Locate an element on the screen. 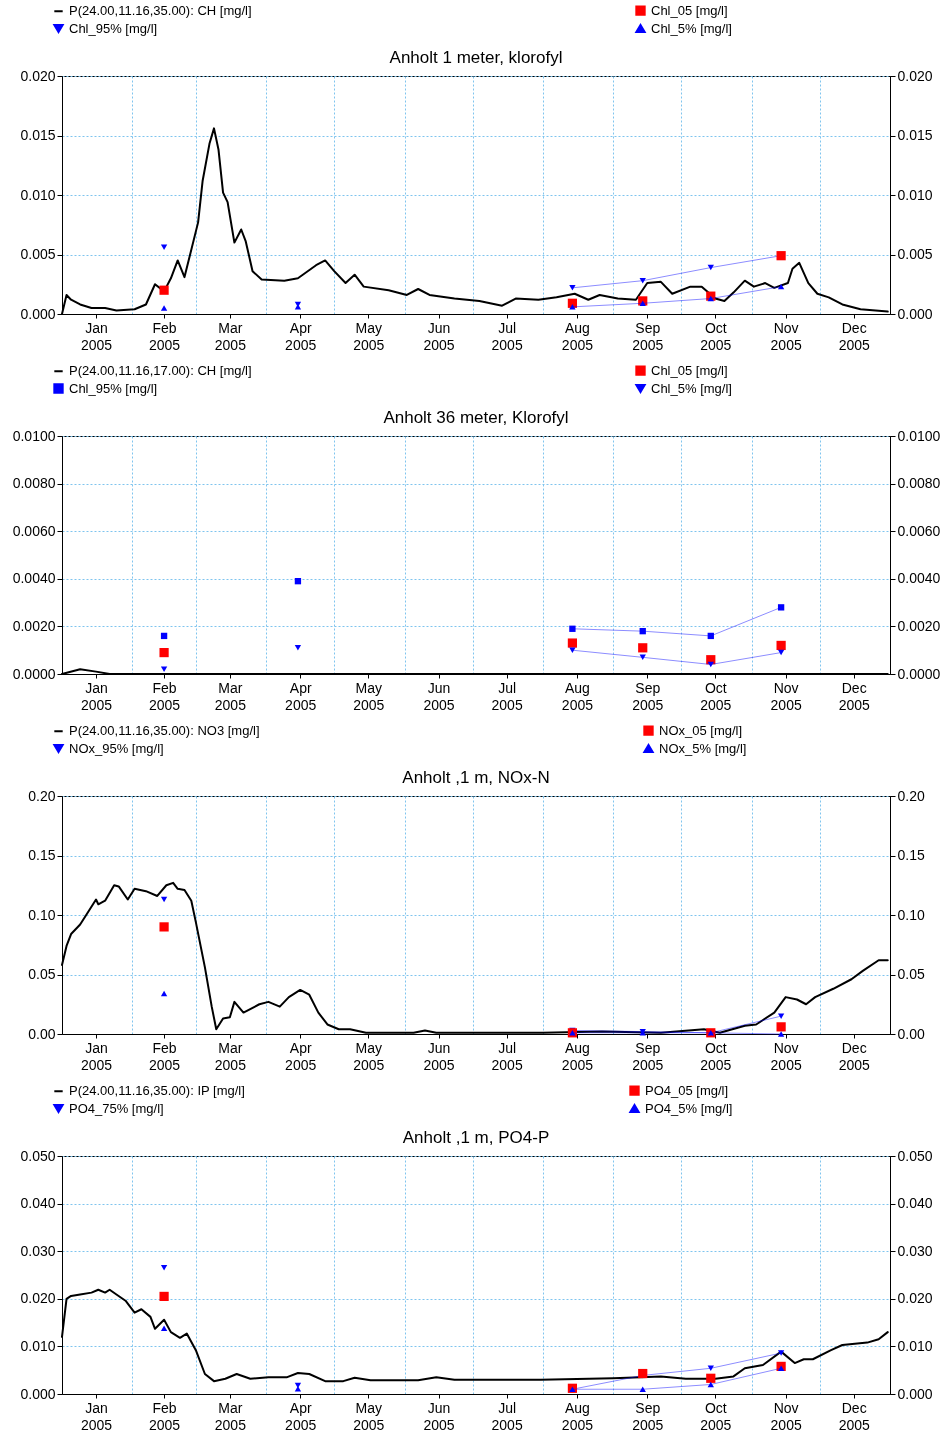 The height and width of the screenshot is (1449, 951). legend-label: Chl_95% [mg/l] is located at coordinates (113, 28).